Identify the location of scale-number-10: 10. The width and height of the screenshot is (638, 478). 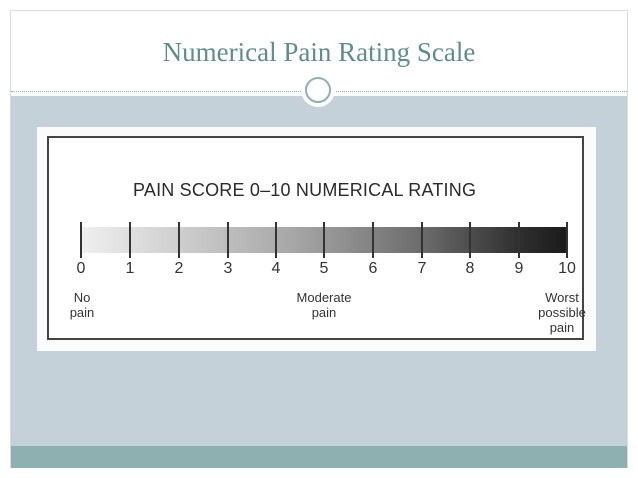
(567, 268).